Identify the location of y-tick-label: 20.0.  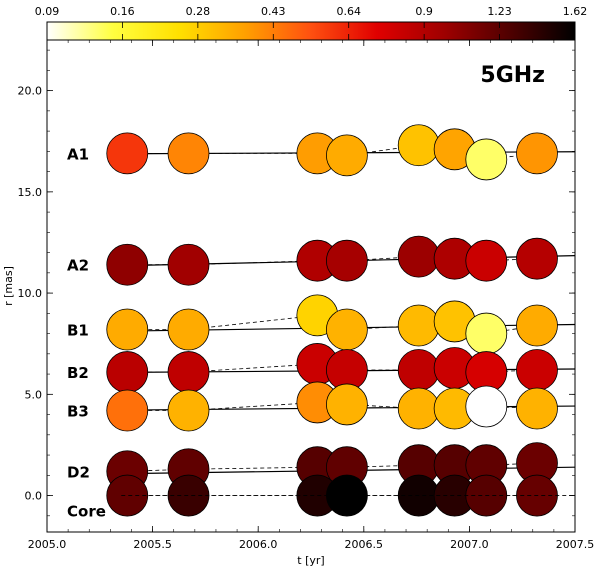
(30, 91).